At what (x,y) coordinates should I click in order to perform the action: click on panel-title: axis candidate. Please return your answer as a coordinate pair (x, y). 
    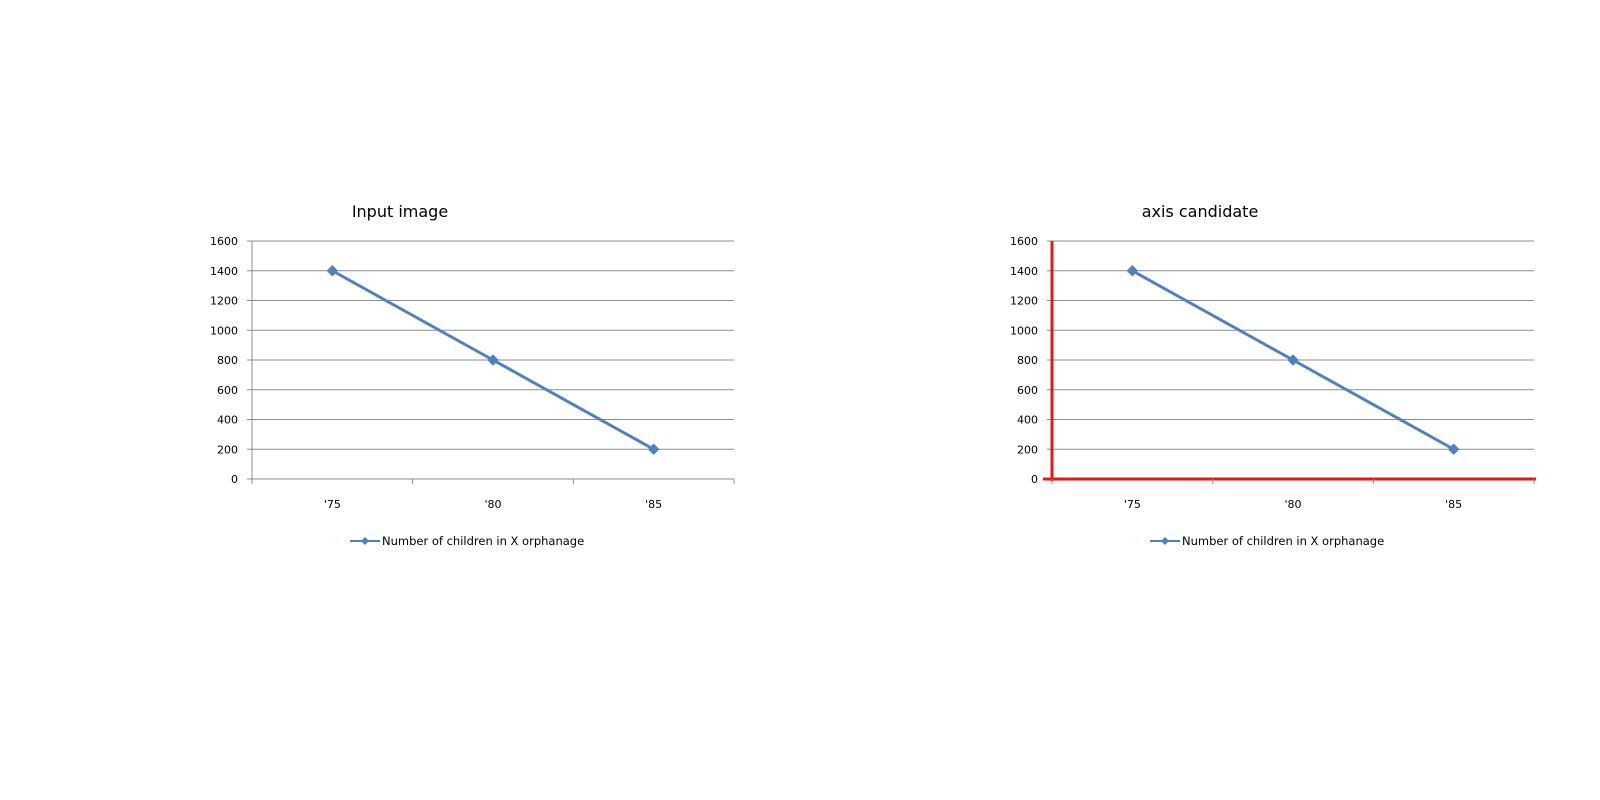
    Looking at the image, I should click on (1200, 211).